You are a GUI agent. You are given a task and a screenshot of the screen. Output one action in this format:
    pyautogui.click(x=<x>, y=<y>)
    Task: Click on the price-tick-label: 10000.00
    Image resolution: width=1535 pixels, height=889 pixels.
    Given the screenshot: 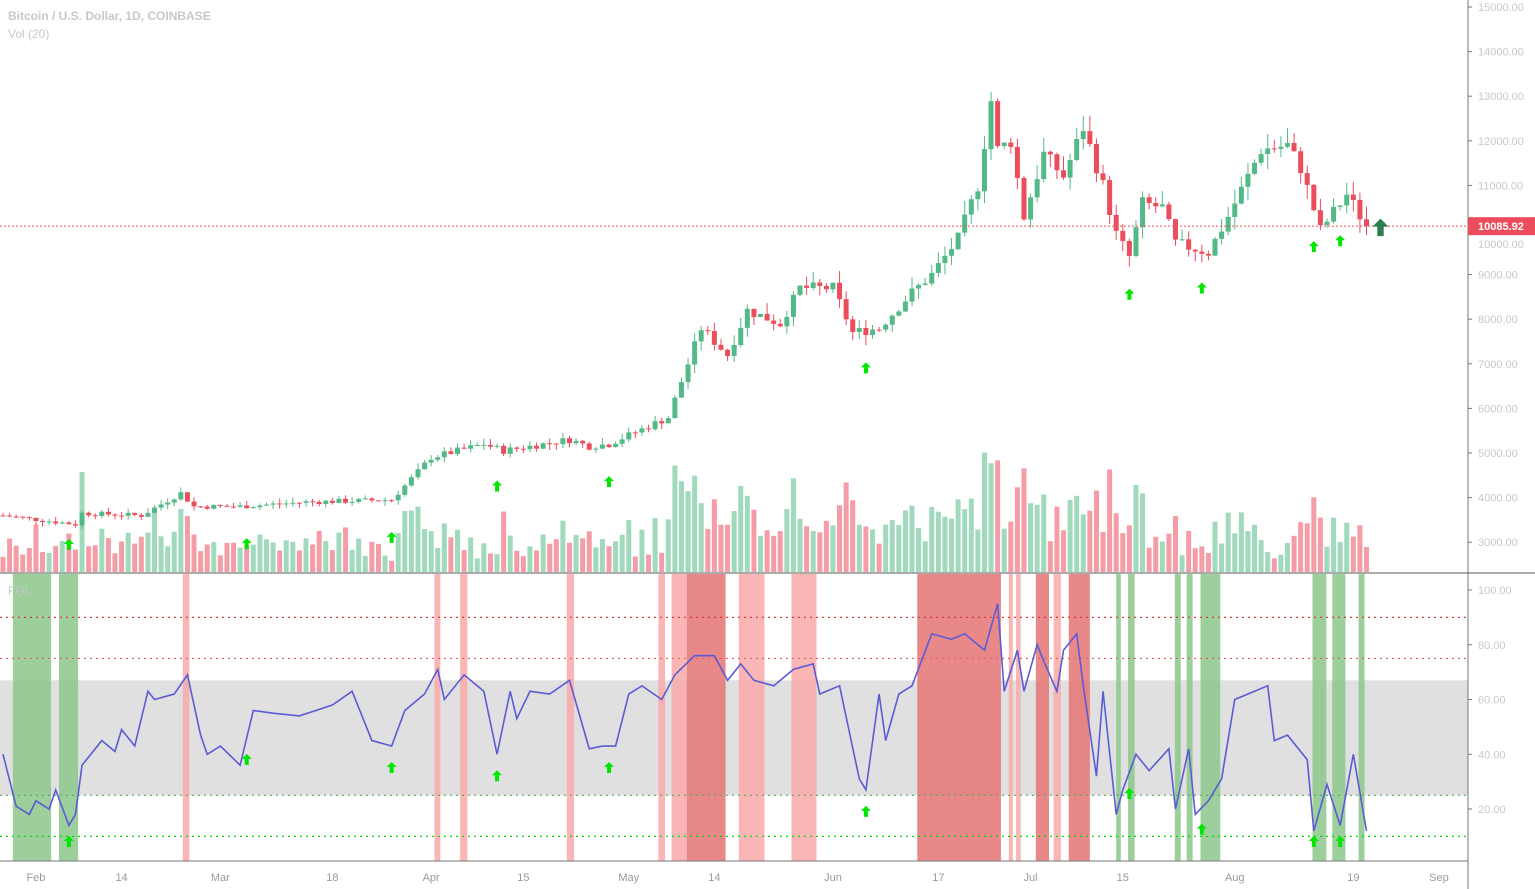 What is the action you would take?
    pyautogui.click(x=1501, y=245)
    